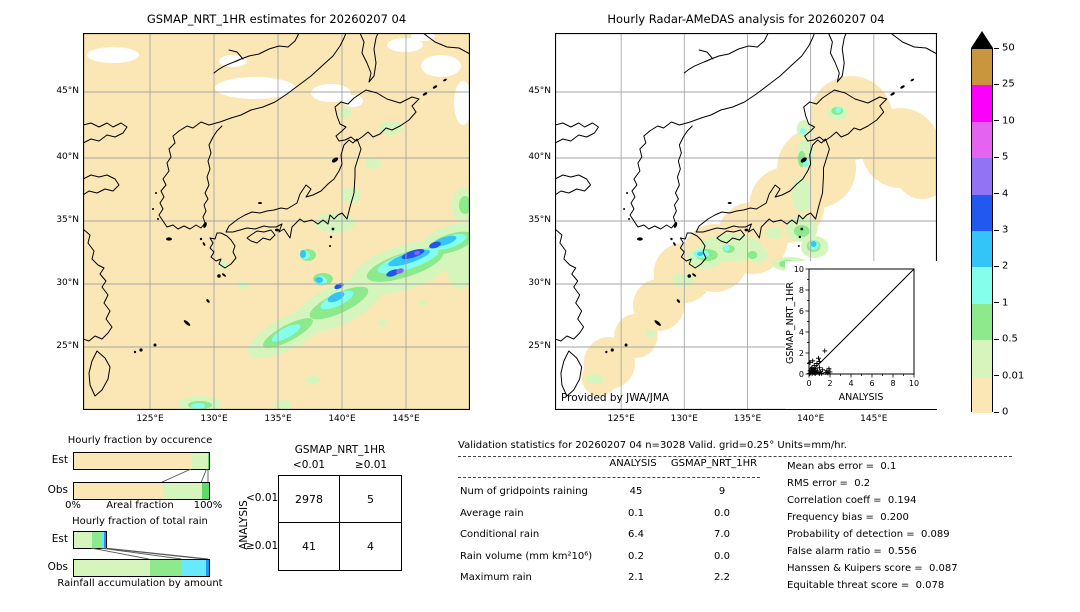 The height and width of the screenshot is (612, 1080). What do you see at coordinates (636, 513) in the screenshot?
I see `stats-value-analysis: 0.1` at bounding box center [636, 513].